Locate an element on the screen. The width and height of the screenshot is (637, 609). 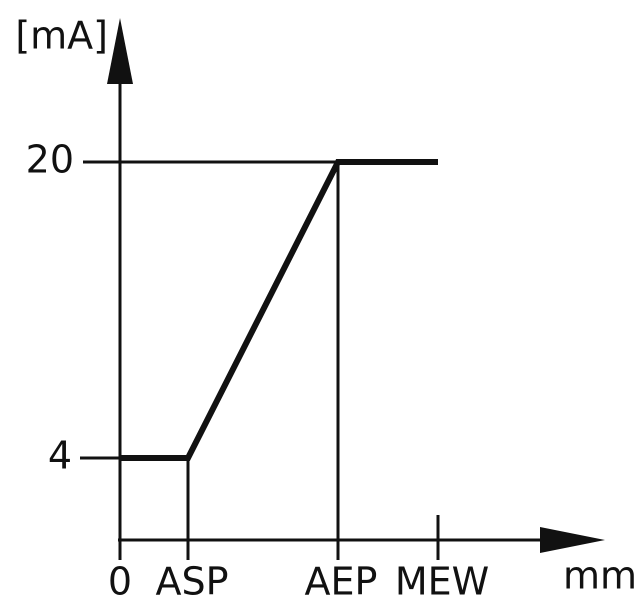
y-tick-label: 20 is located at coordinates (50, 160).